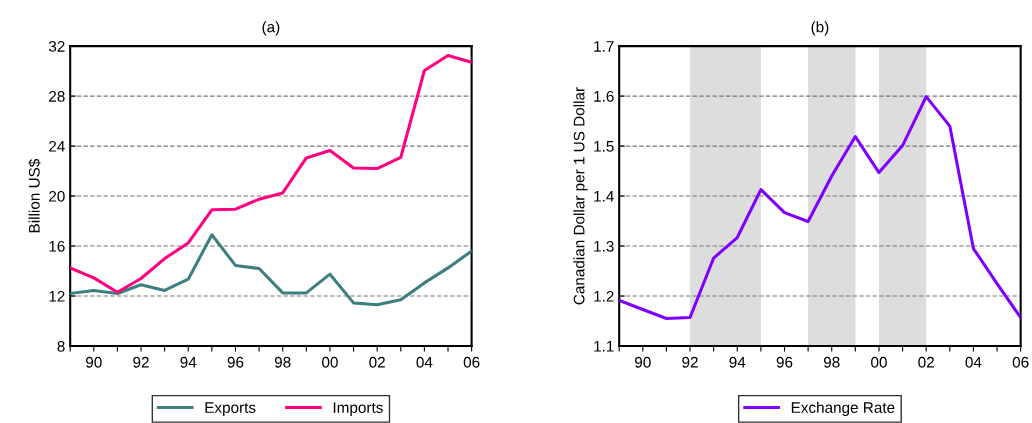 This screenshot has width=1032, height=423. What do you see at coordinates (56, 46) in the screenshot?
I see `y-tick-label: 32` at bounding box center [56, 46].